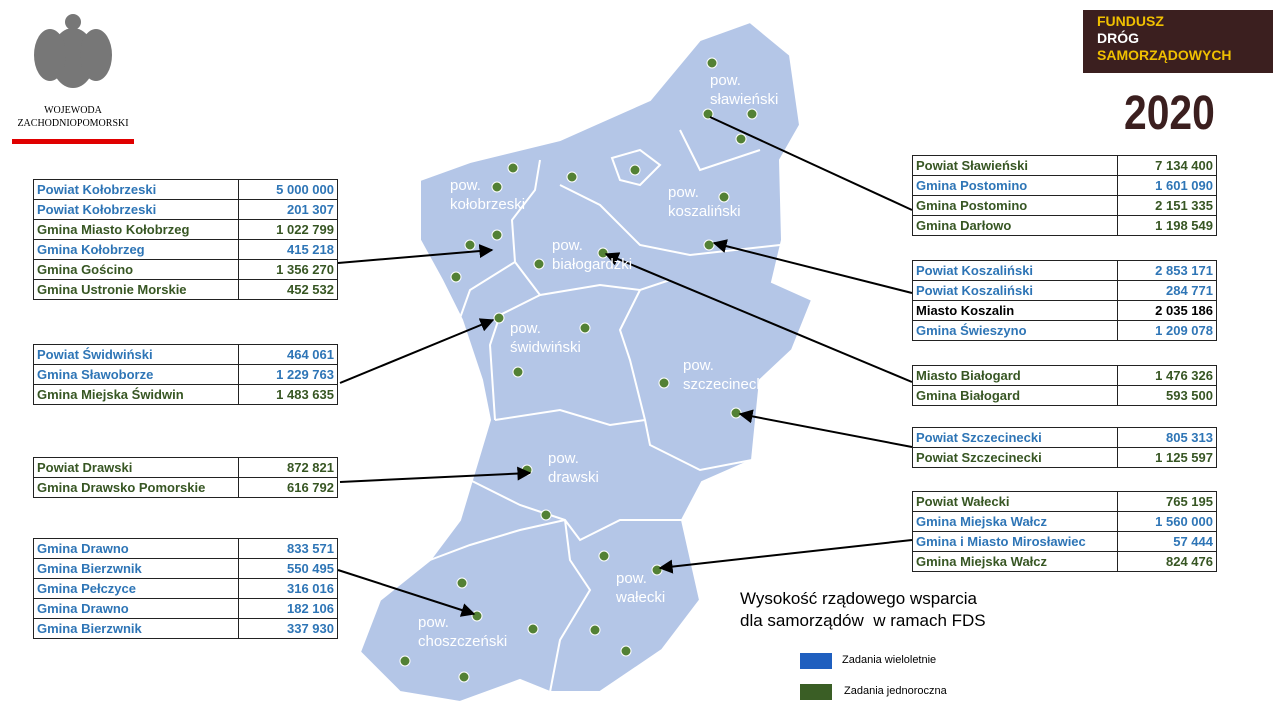  What do you see at coordinates (1015, 541) in the screenshot?
I see `name-cell: Gmina i Miasto Mirosławiec` at bounding box center [1015, 541].